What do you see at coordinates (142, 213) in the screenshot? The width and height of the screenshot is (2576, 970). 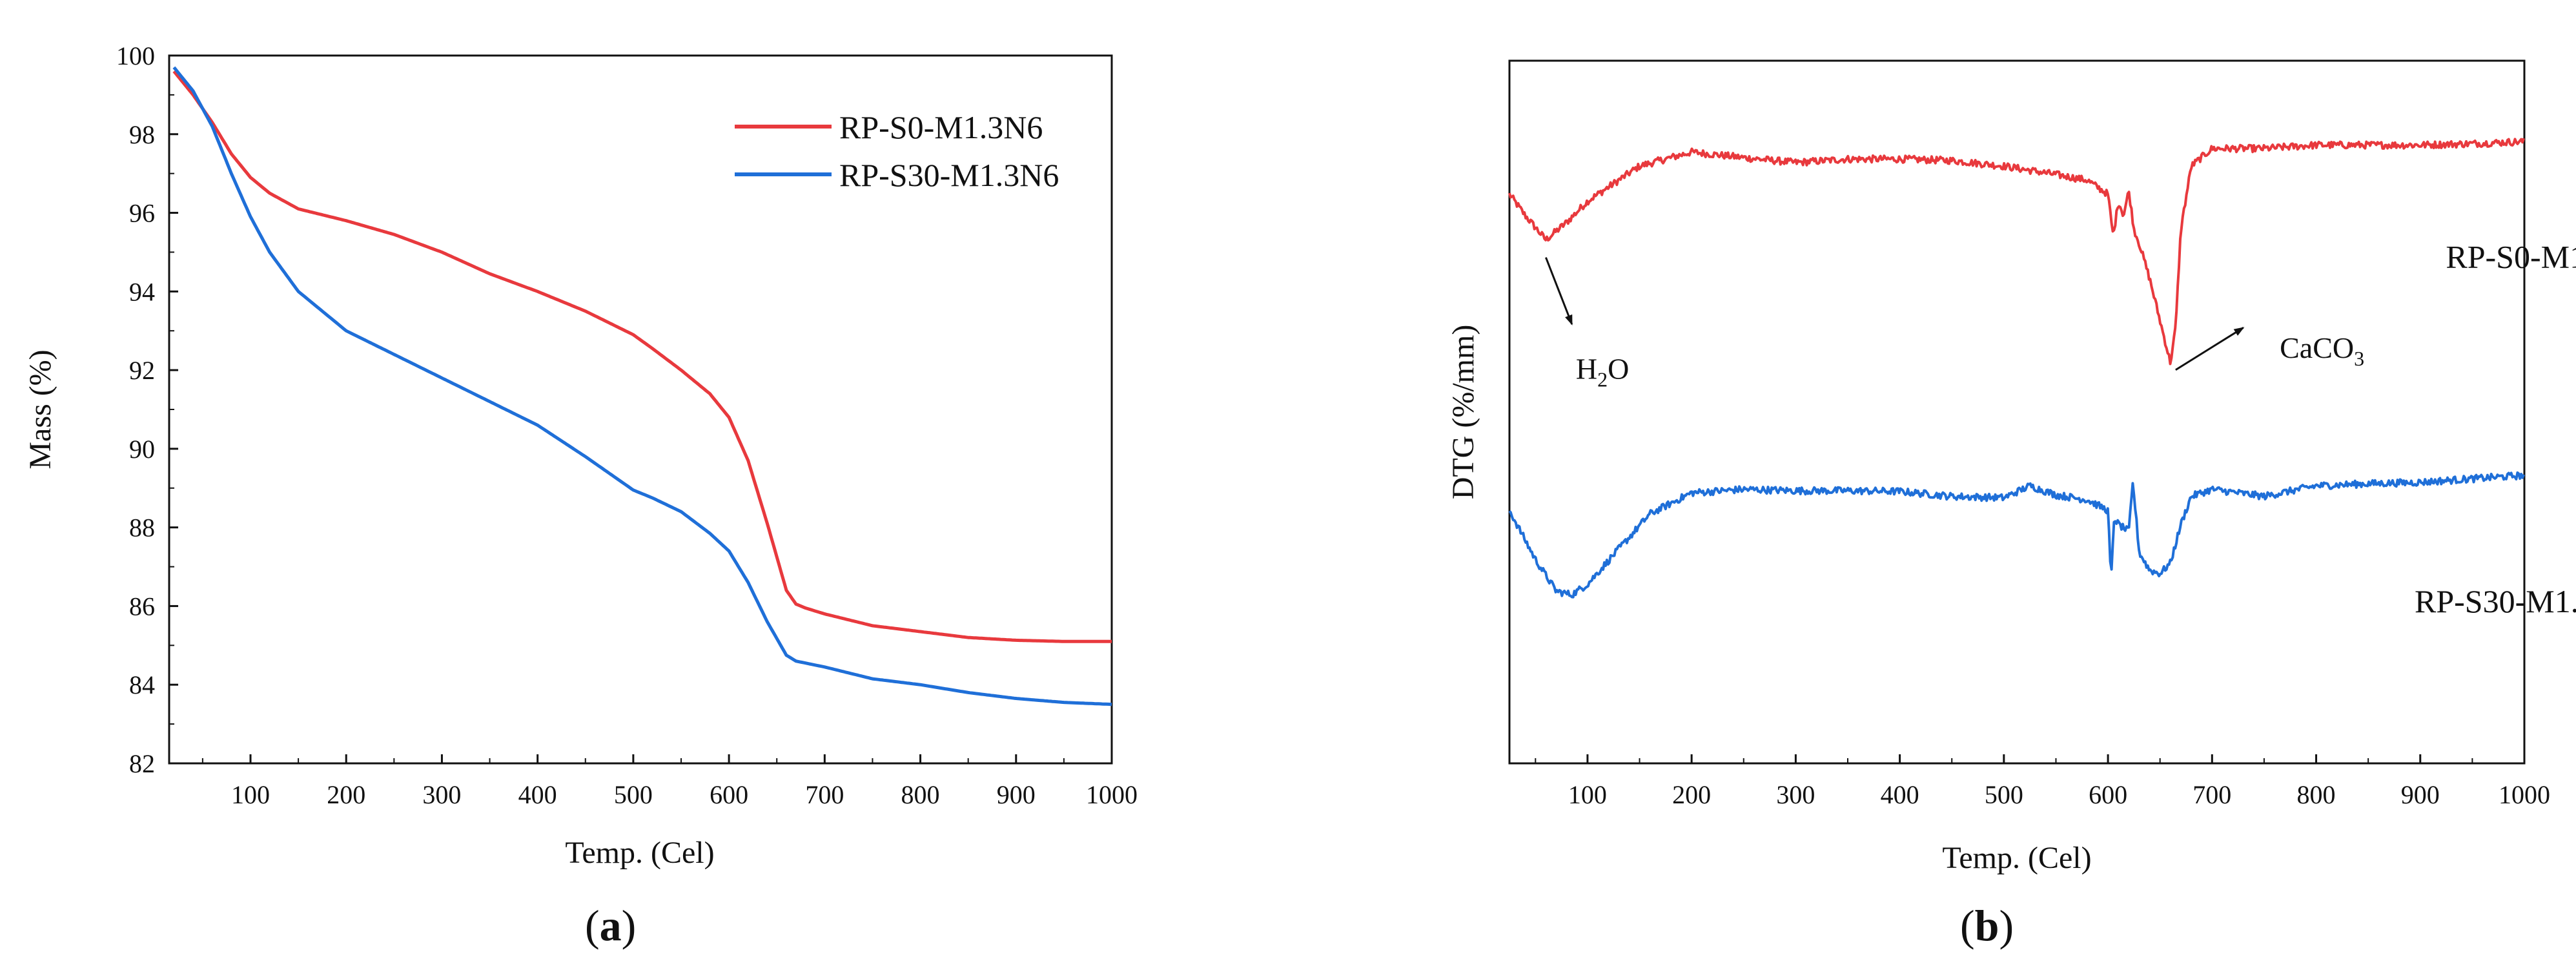 I see `a-y-tick-label: 96` at bounding box center [142, 213].